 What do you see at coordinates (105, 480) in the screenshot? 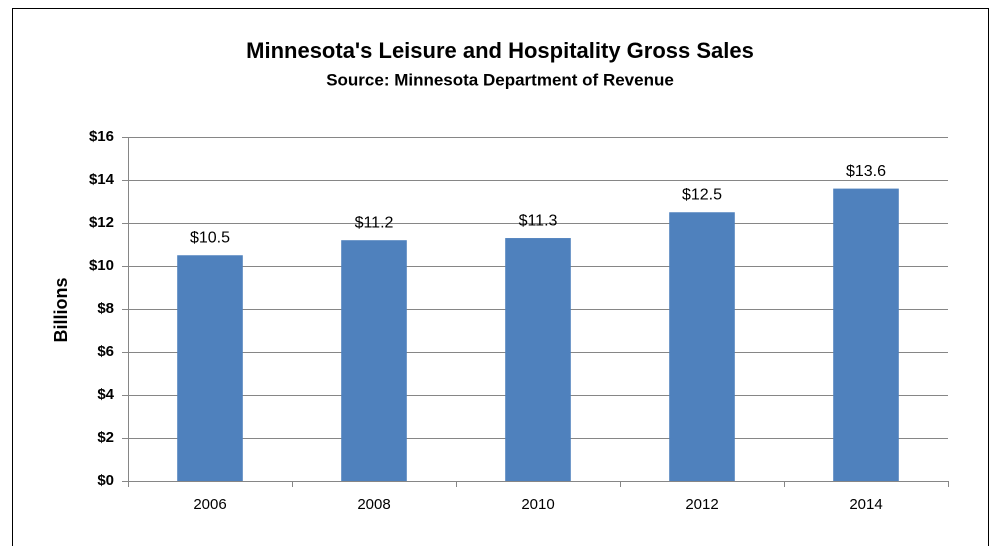
I see `y-tick-label: $0` at bounding box center [105, 480].